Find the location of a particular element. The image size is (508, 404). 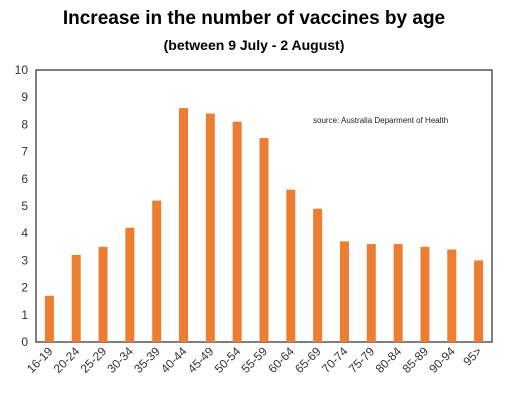

x-tick-label: 25-29 is located at coordinates (94, 360).